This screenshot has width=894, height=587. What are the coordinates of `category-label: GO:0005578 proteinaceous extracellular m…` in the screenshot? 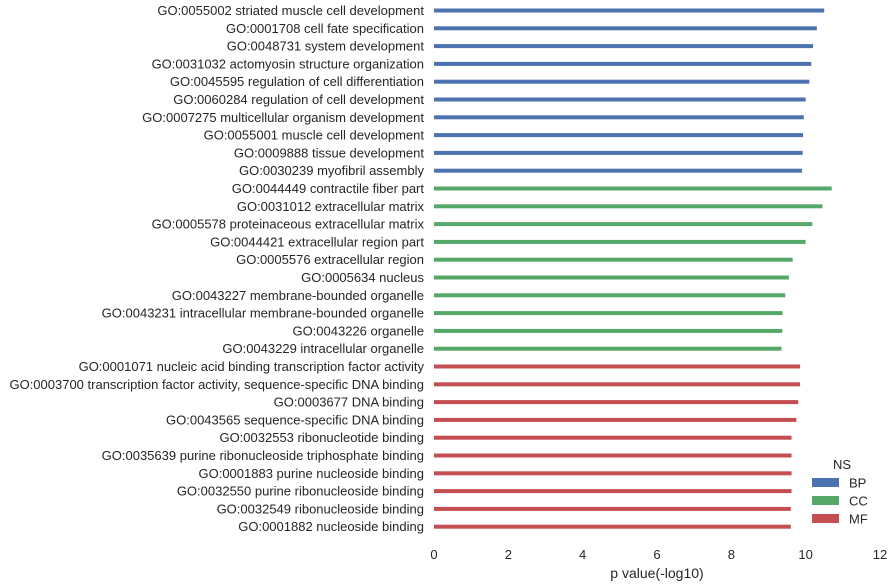 It's located at (288, 224).